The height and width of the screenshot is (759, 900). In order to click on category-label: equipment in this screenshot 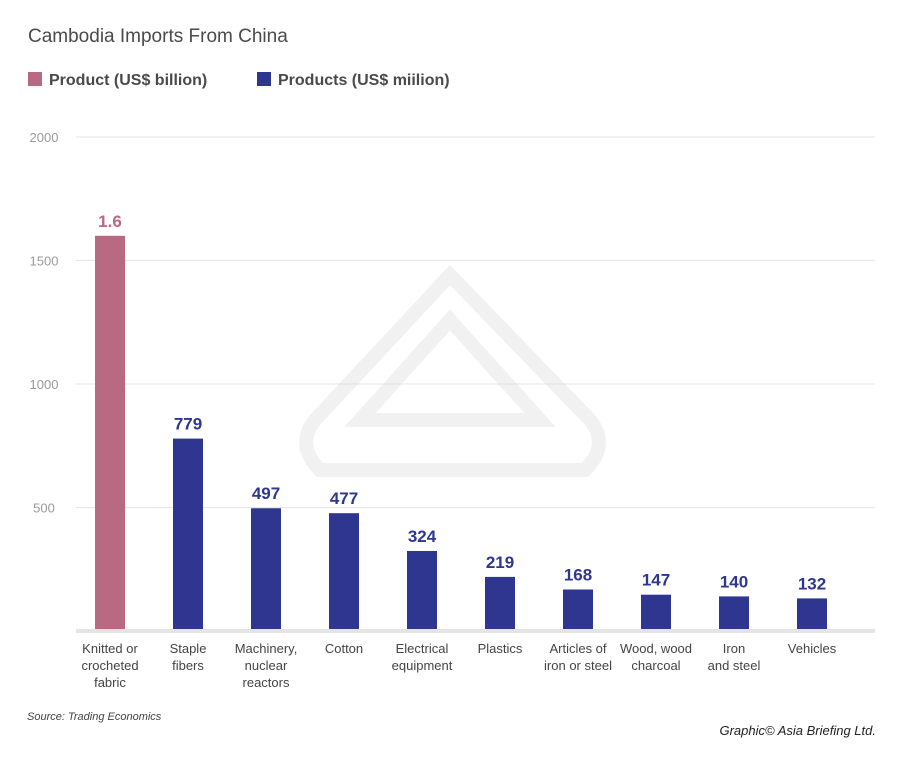, I will do `click(422, 665)`.